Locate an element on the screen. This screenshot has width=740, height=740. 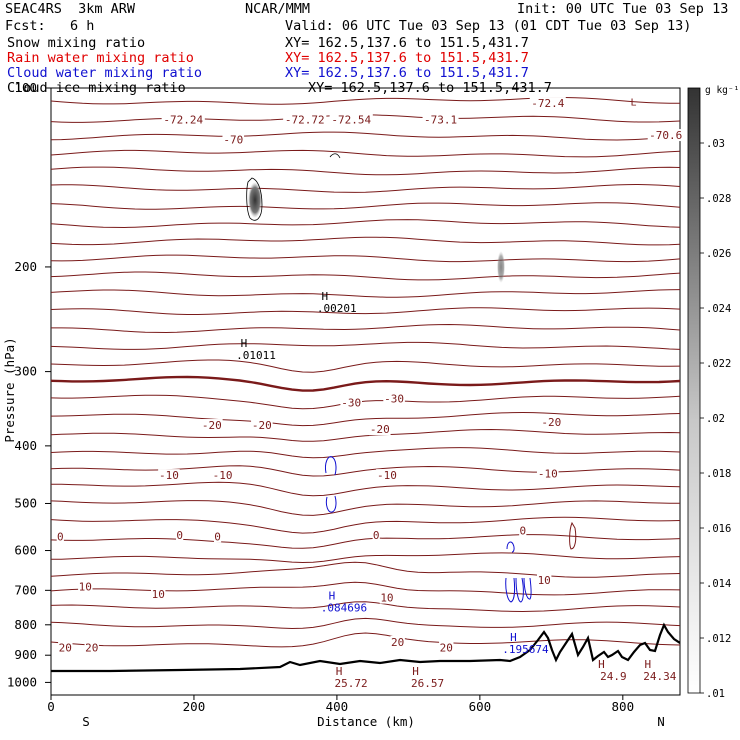
small-closed-contour is located at coordinates (573, 535).